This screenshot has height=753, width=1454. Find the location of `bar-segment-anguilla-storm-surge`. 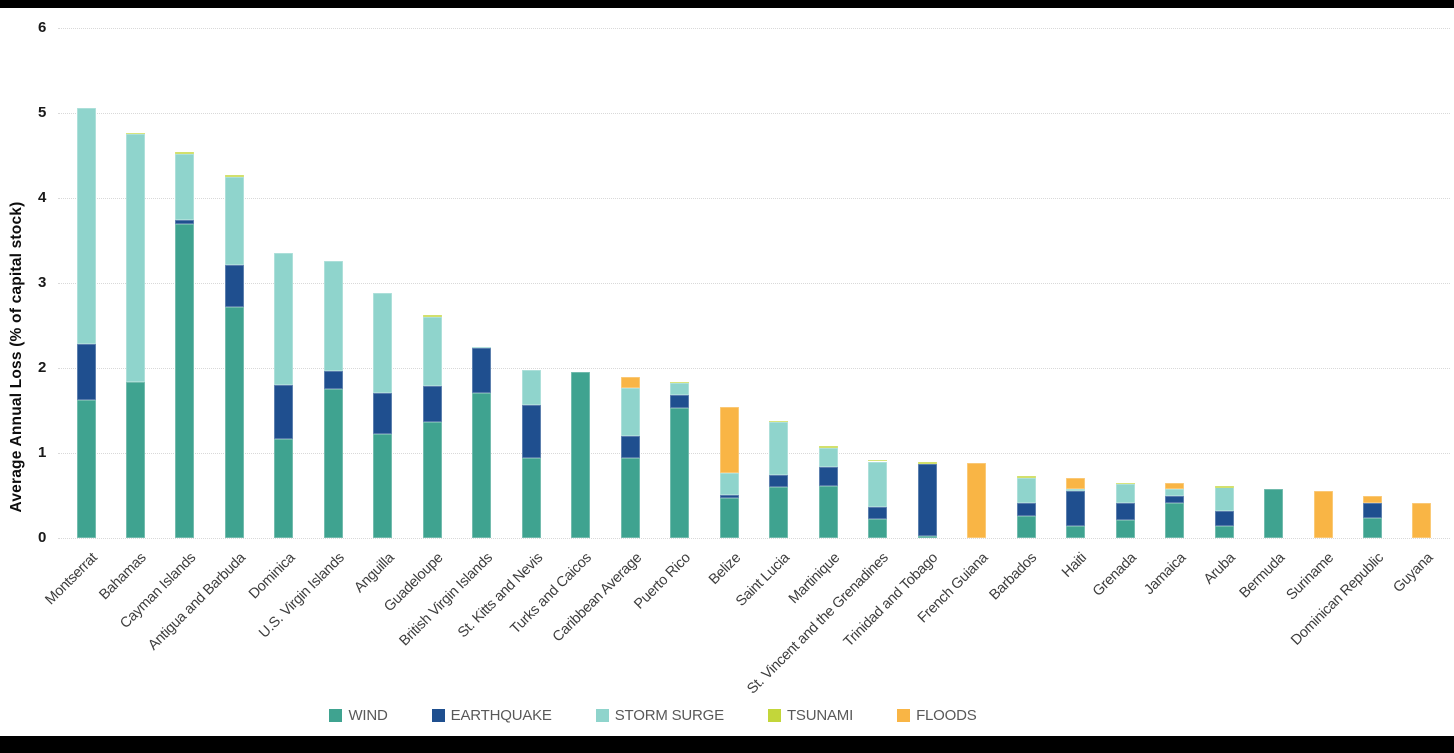

bar-segment-anguilla-storm-surge is located at coordinates (383, 343).